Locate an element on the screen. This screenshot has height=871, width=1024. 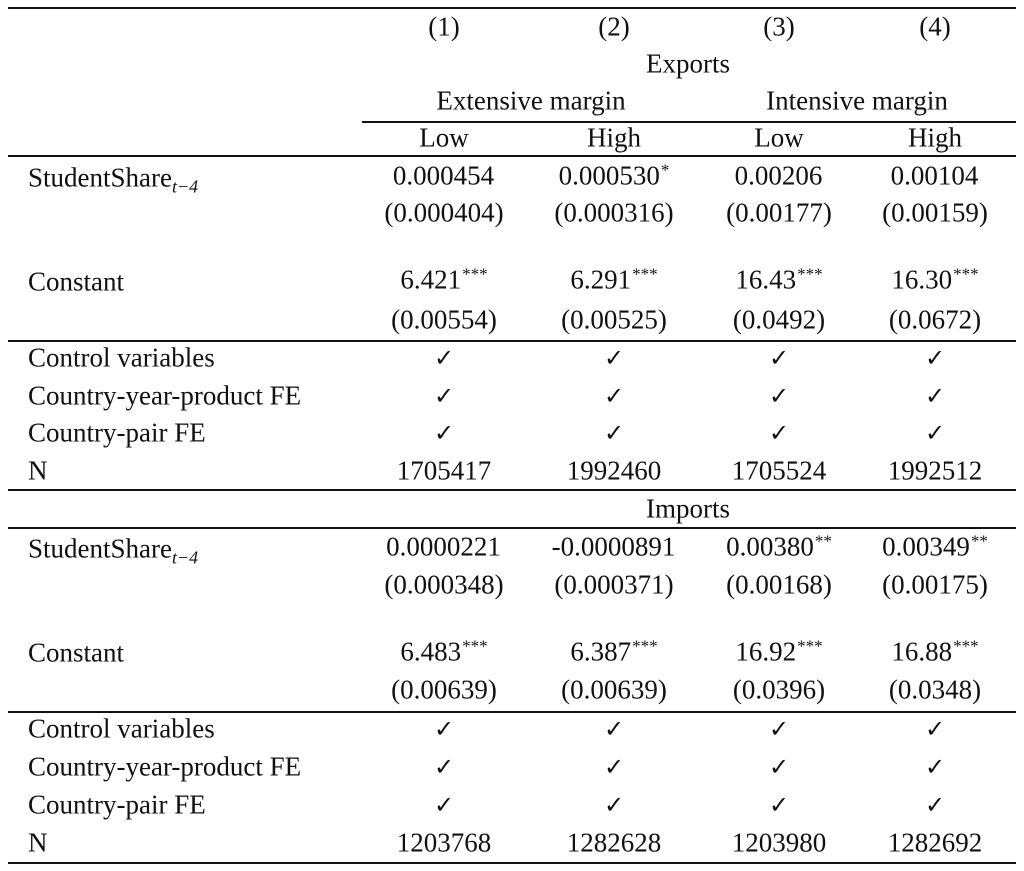
se-cell: (0.00159) is located at coordinates (935, 212).